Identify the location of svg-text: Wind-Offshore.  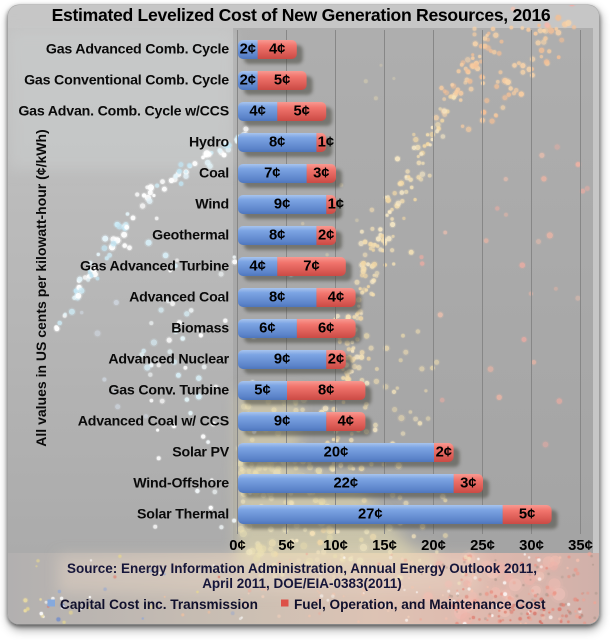
(181, 484).